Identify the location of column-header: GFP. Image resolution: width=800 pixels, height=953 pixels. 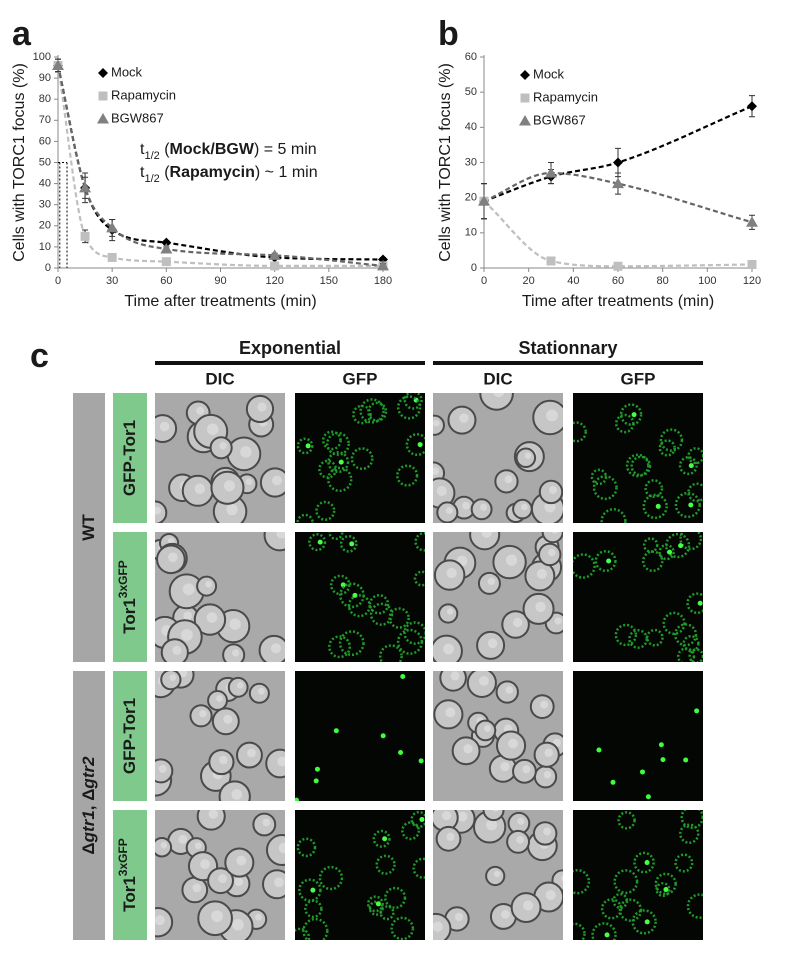
(638, 378).